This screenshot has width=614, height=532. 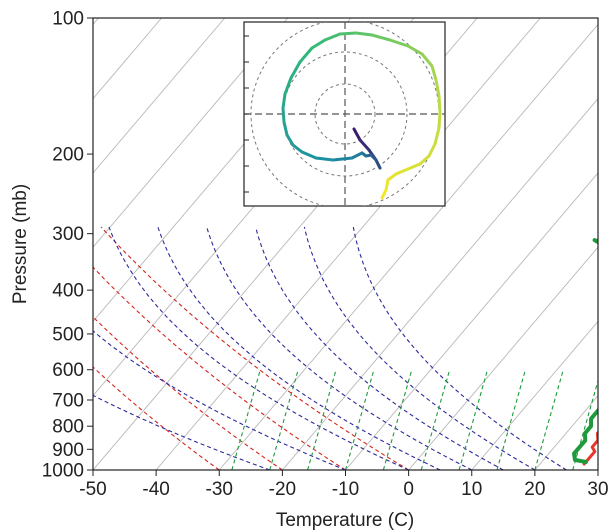 I want to click on y-tick-label: 700, so click(x=68, y=400).